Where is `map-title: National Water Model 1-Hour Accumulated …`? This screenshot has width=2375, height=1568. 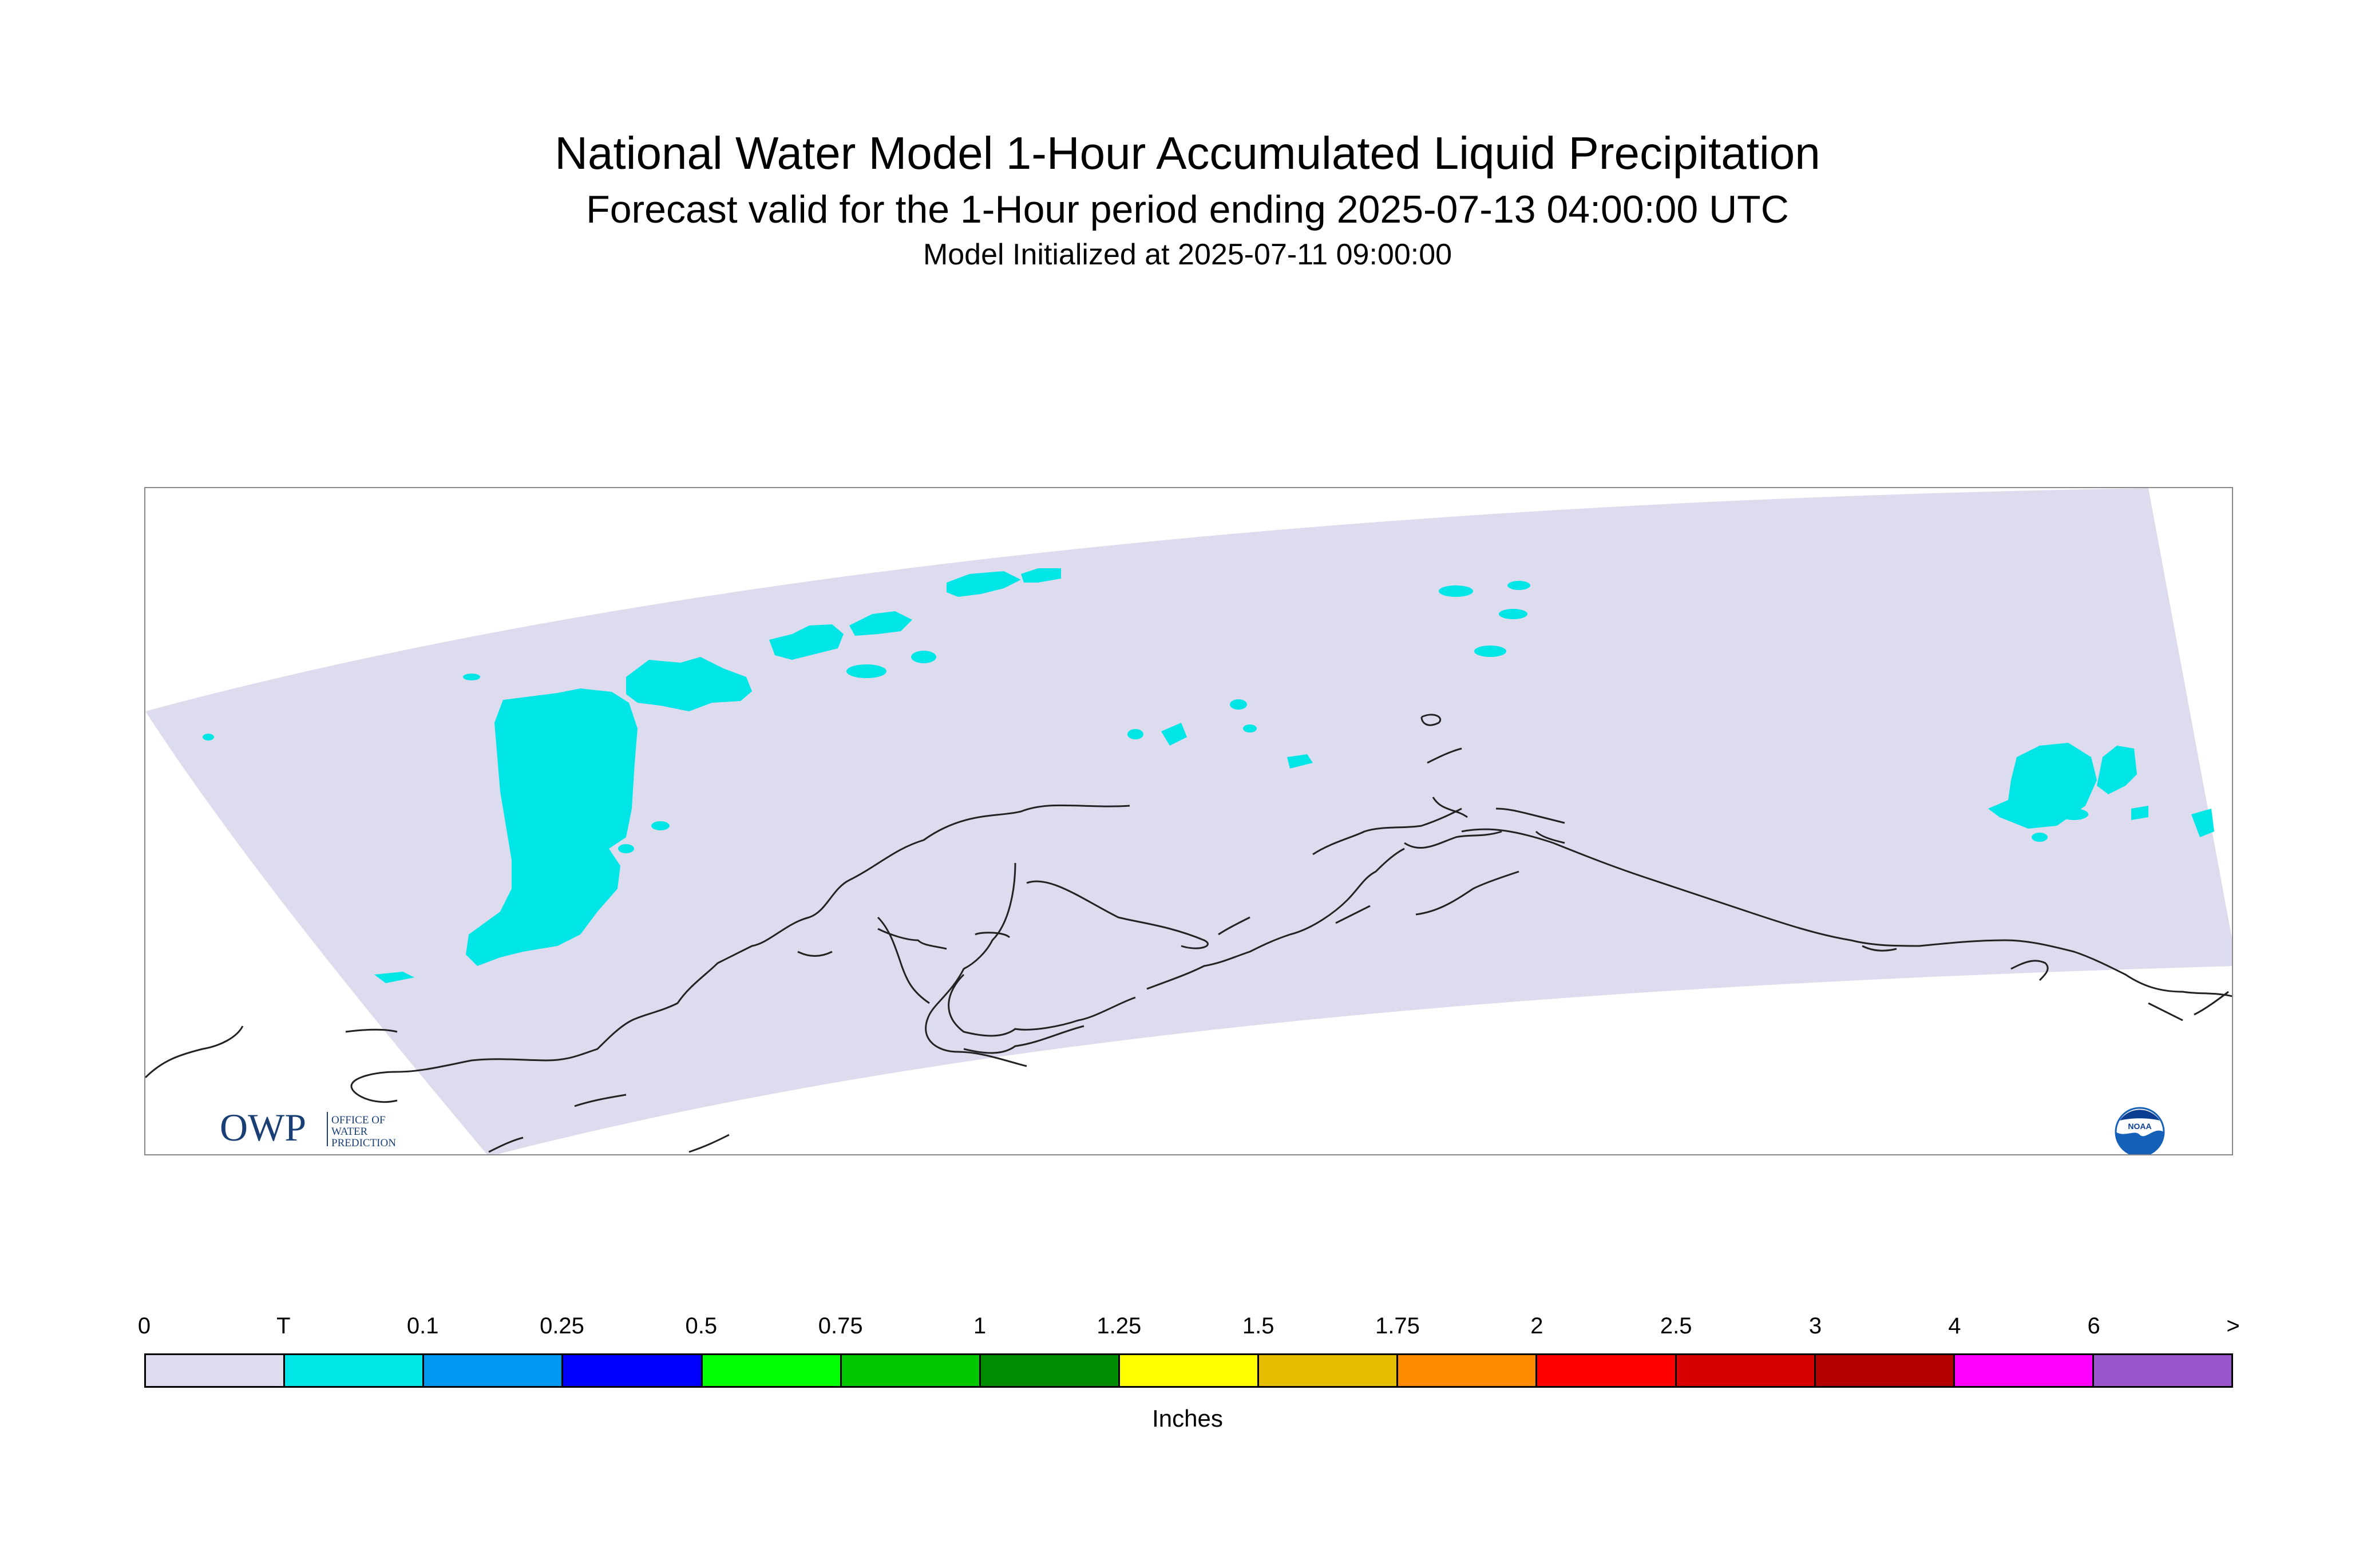 map-title: National Water Model 1-Hour Accumulated … is located at coordinates (1187, 153).